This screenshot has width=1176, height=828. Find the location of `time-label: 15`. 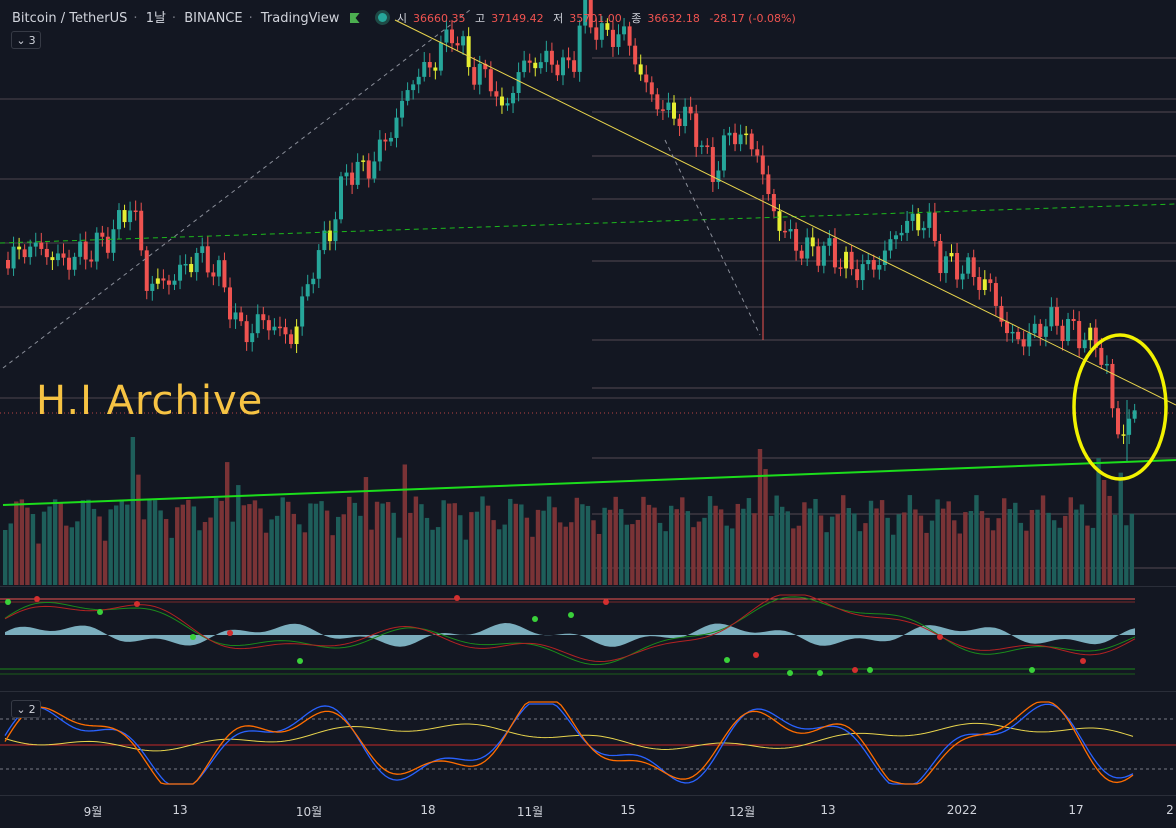

time-label: 15 is located at coordinates (628, 810).